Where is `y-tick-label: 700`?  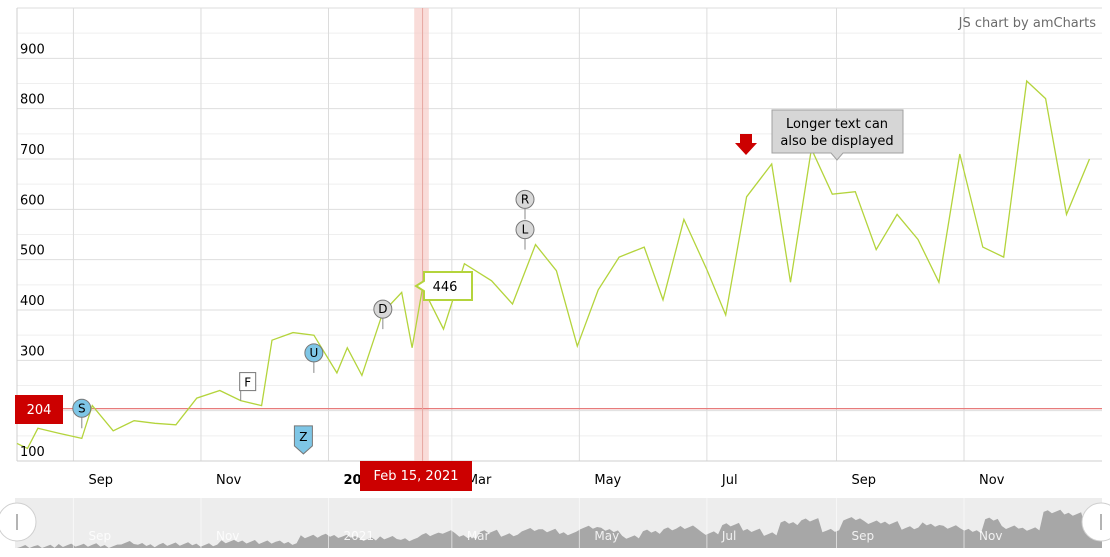
y-tick-label: 700 is located at coordinates (32, 150).